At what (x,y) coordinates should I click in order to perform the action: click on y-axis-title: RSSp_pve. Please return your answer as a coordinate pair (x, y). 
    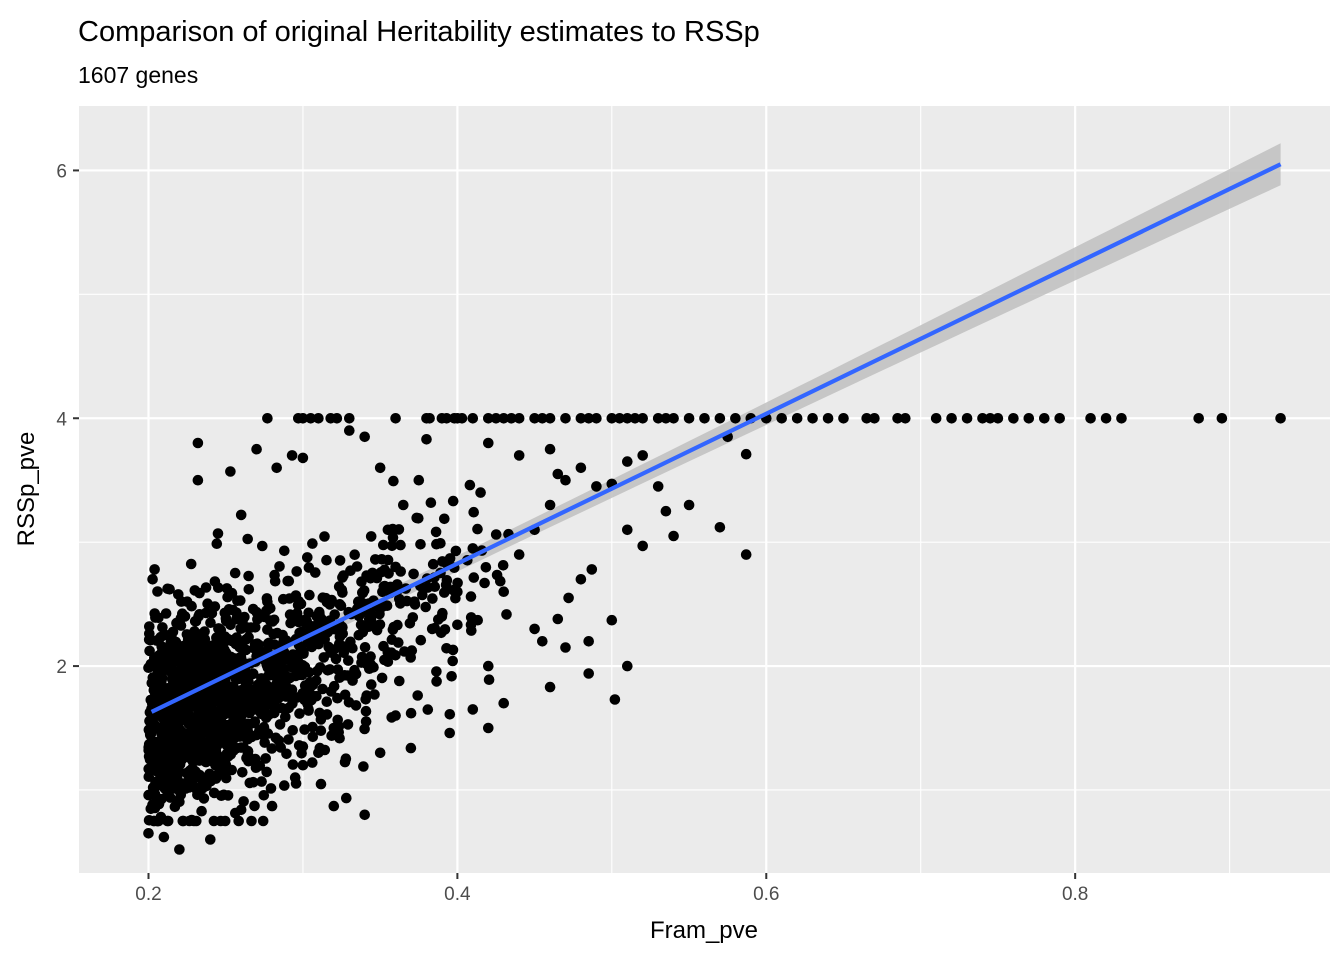
    Looking at the image, I should click on (26, 489).